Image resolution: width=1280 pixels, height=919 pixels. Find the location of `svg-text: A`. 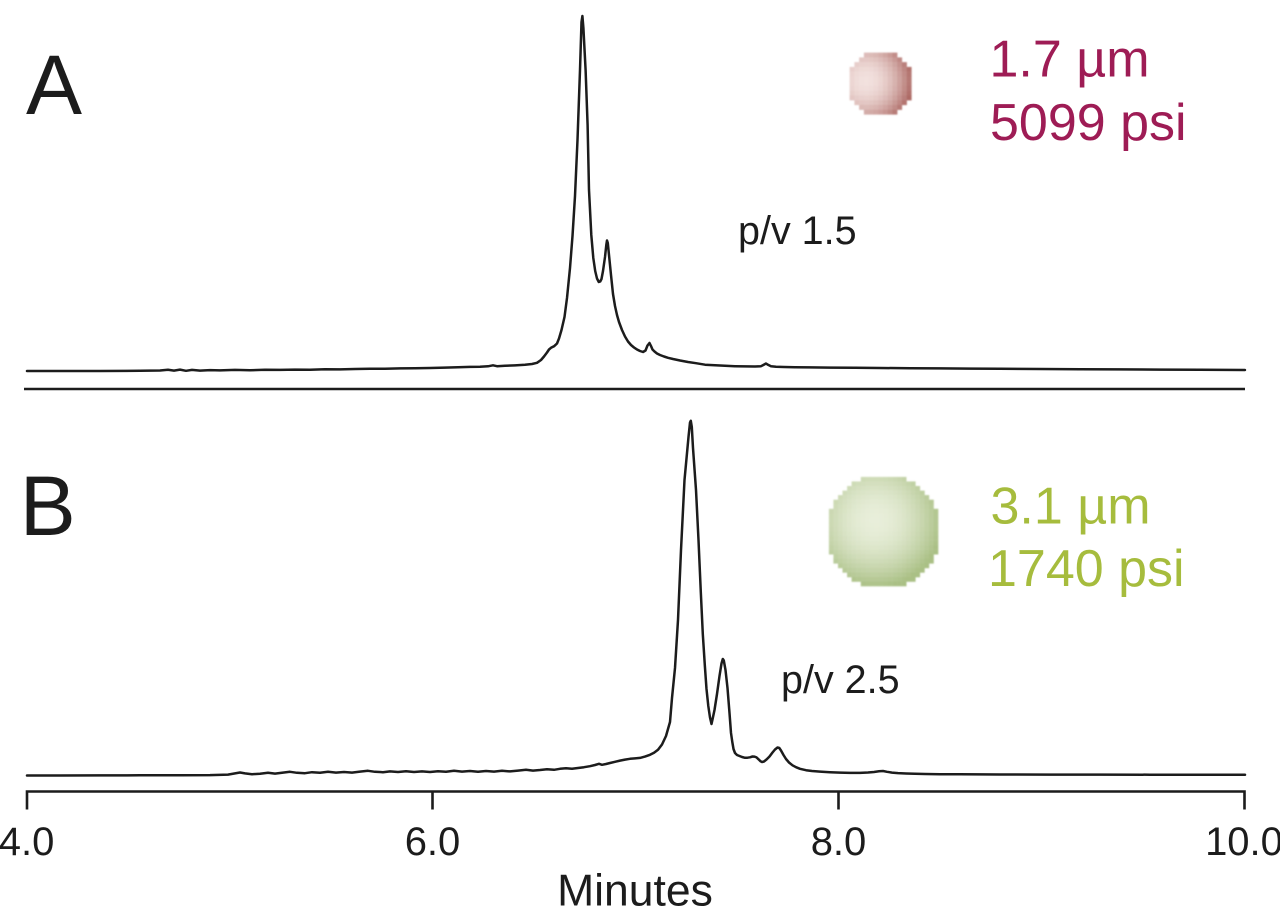

svg-text: A is located at coordinates (54, 85).